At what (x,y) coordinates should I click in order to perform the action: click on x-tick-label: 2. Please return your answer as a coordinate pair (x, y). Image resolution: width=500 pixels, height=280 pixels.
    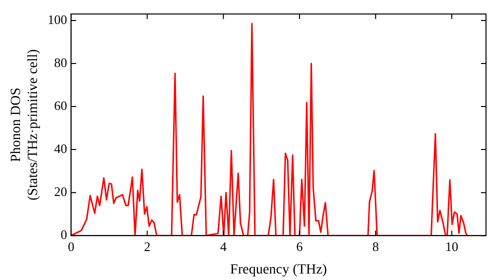
    Looking at the image, I should click on (147, 246).